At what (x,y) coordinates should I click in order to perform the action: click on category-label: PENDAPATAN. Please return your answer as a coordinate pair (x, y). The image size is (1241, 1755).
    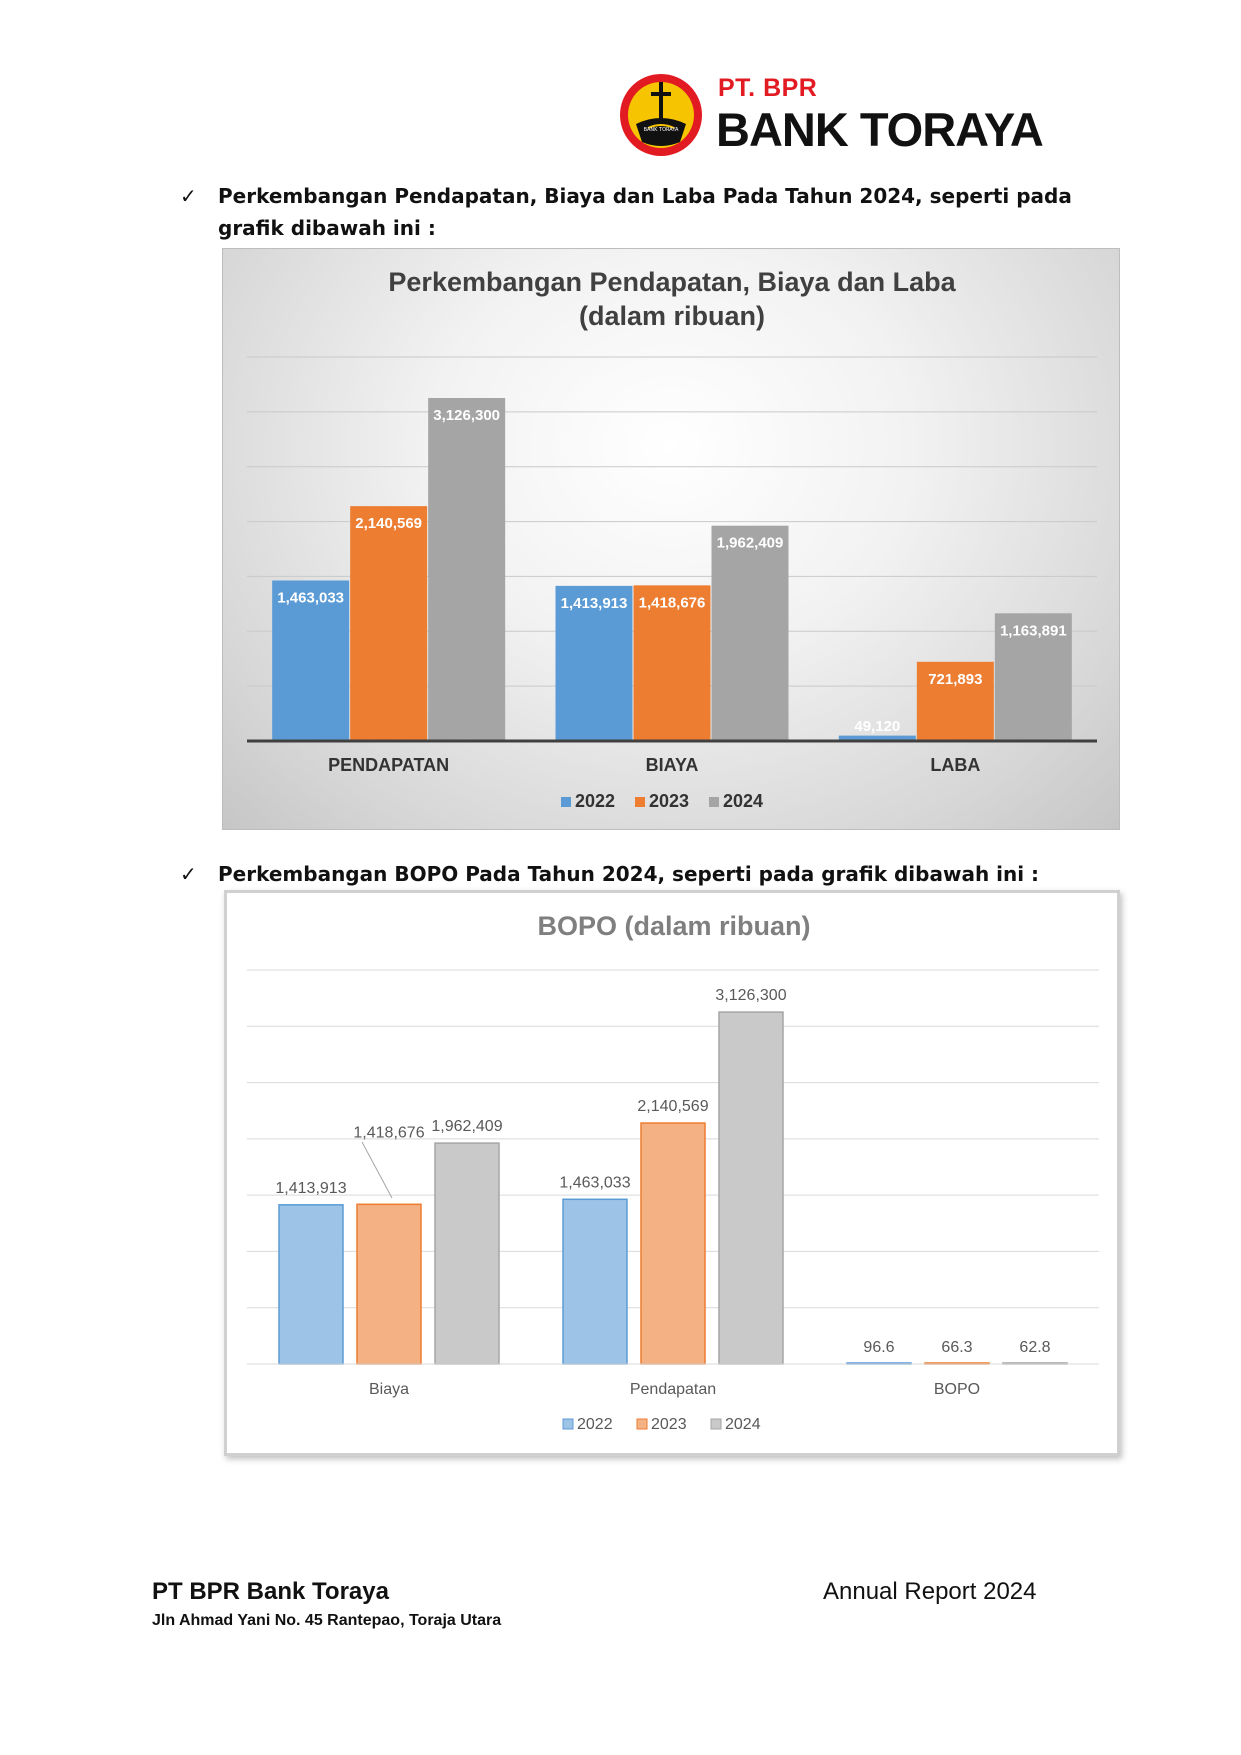
    Looking at the image, I should click on (388, 765).